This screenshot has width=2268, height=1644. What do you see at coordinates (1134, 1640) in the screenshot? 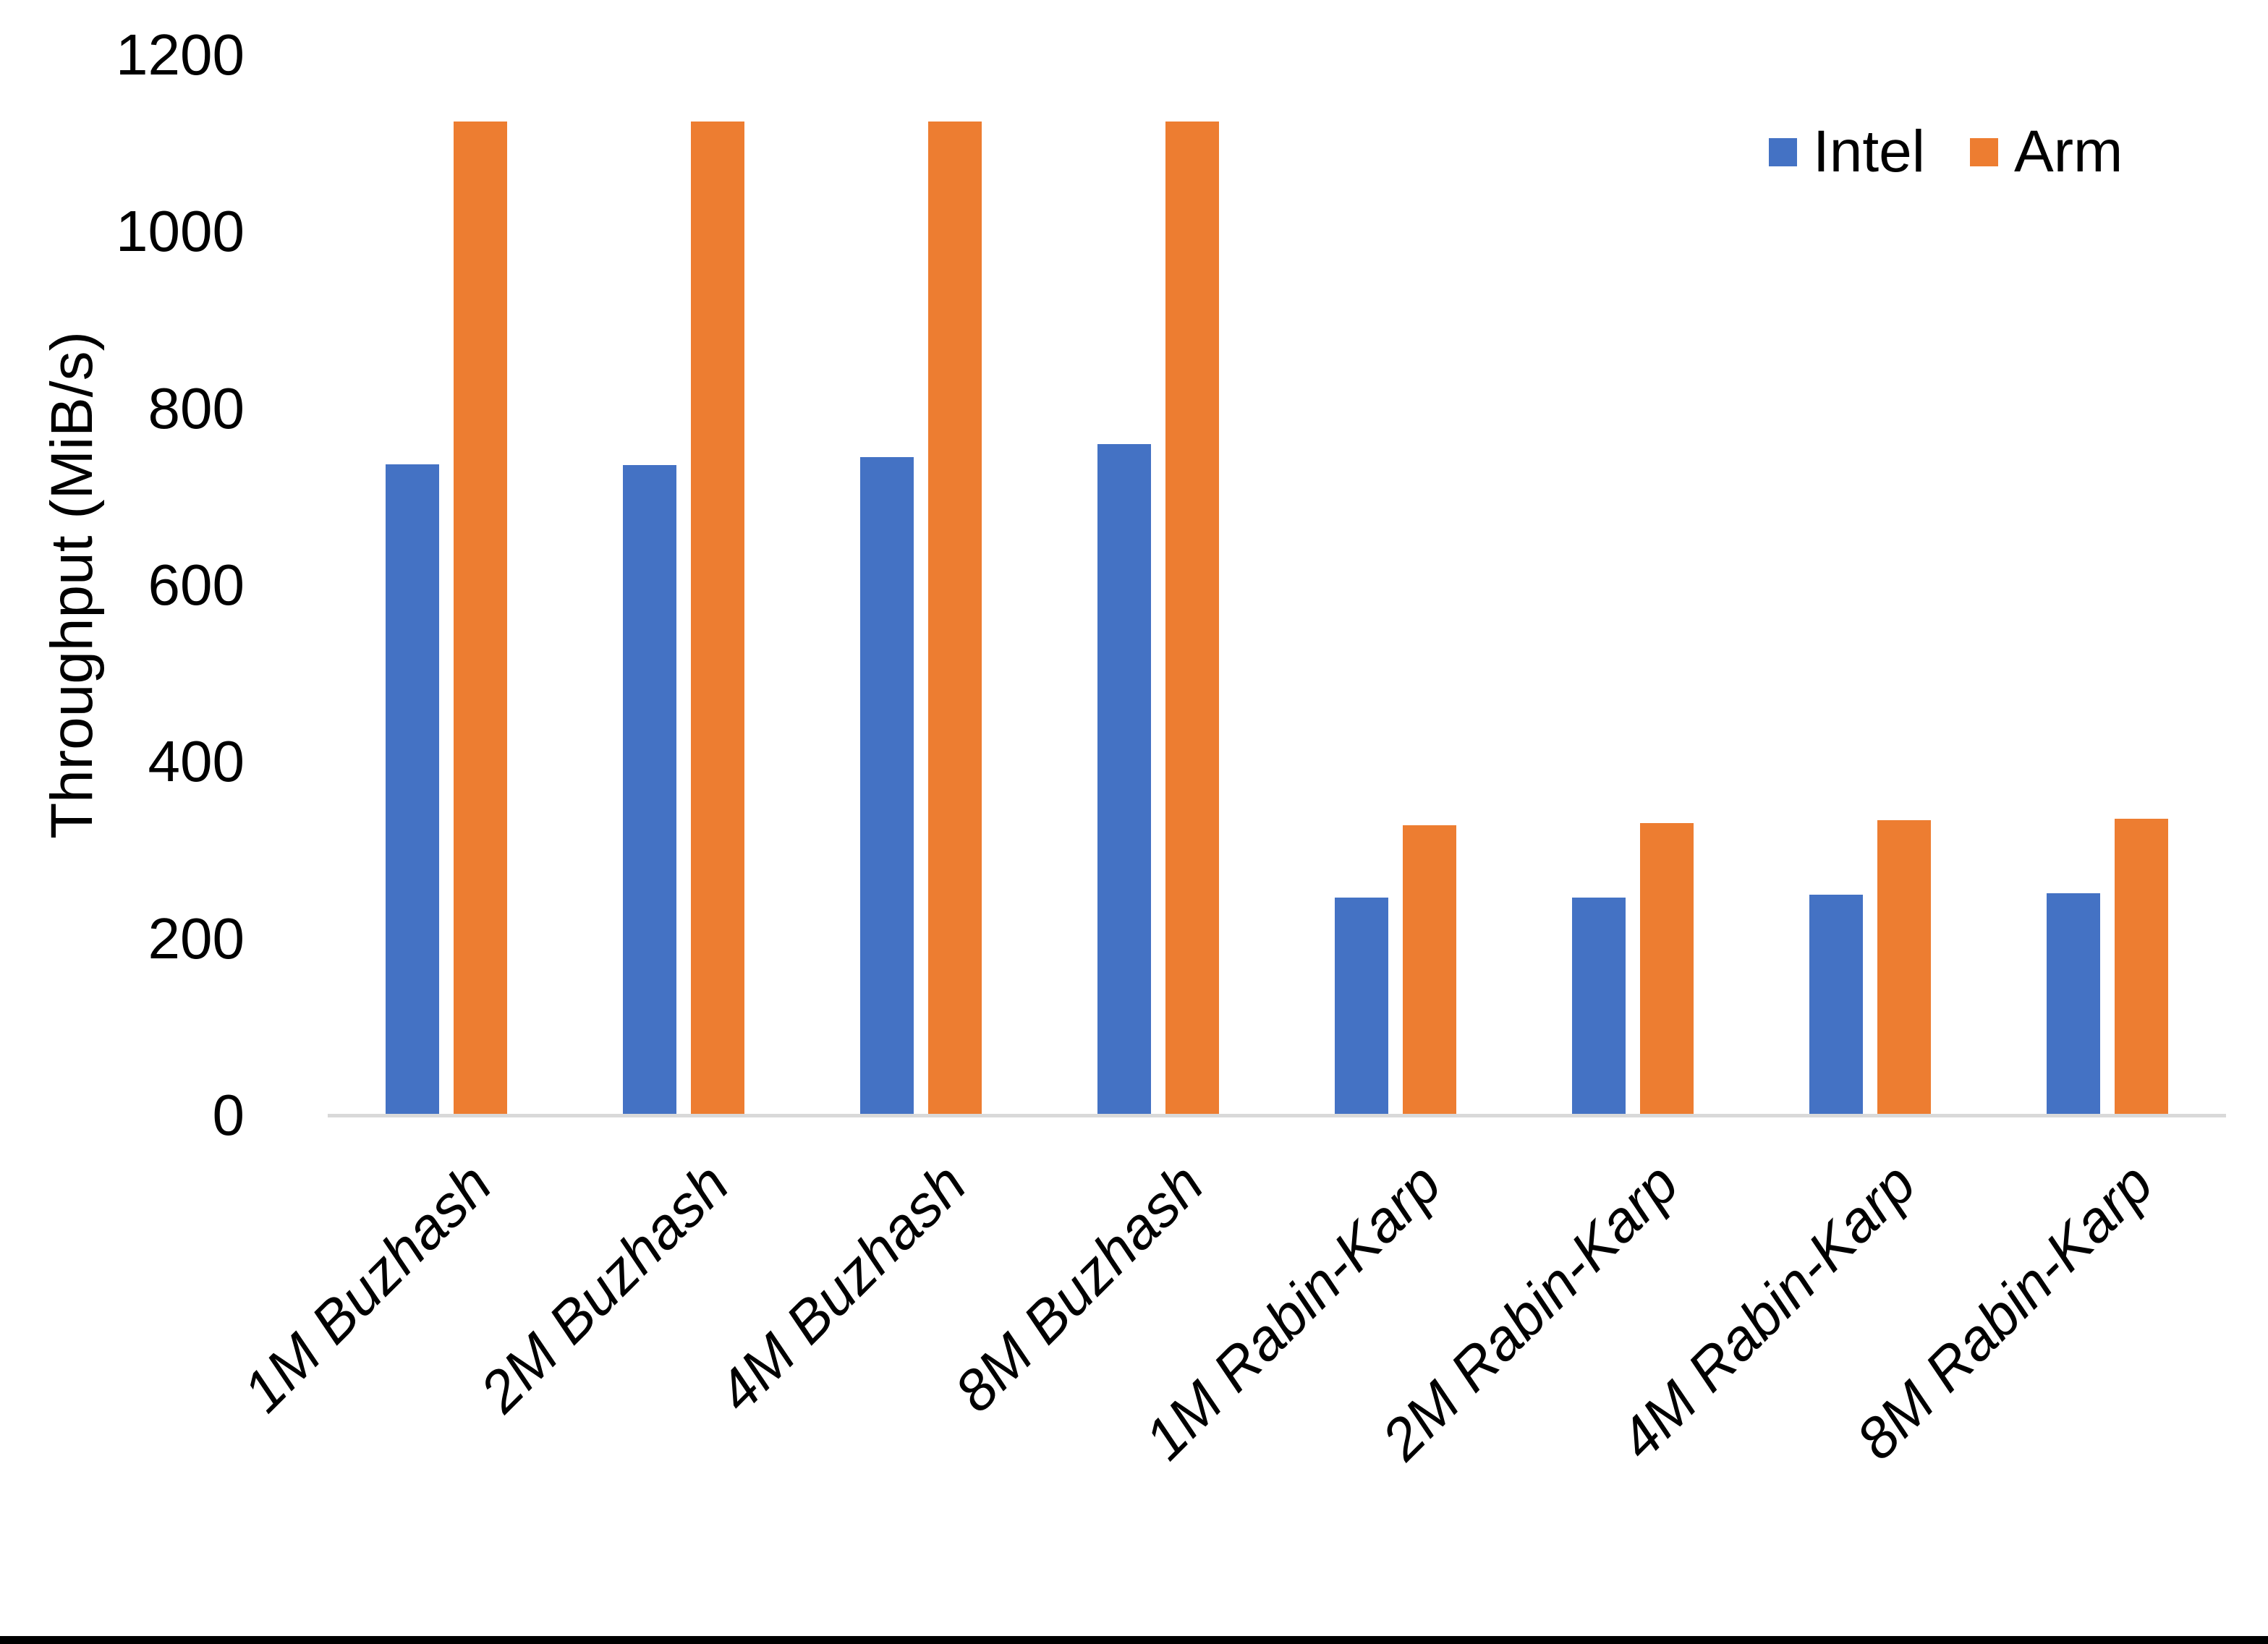
I see `bottom-border-bar` at bounding box center [1134, 1640].